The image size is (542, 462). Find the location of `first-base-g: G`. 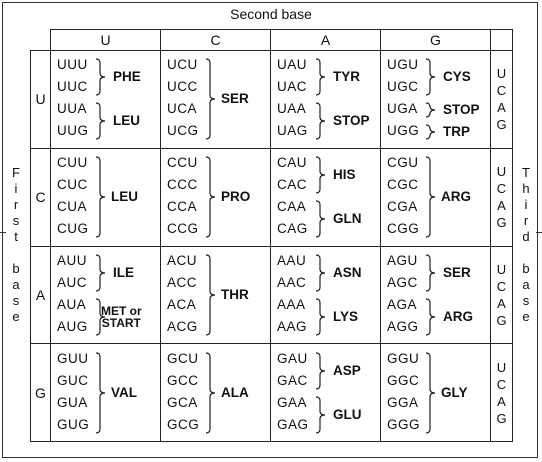

first-base-g: G is located at coordinates (40, 392).